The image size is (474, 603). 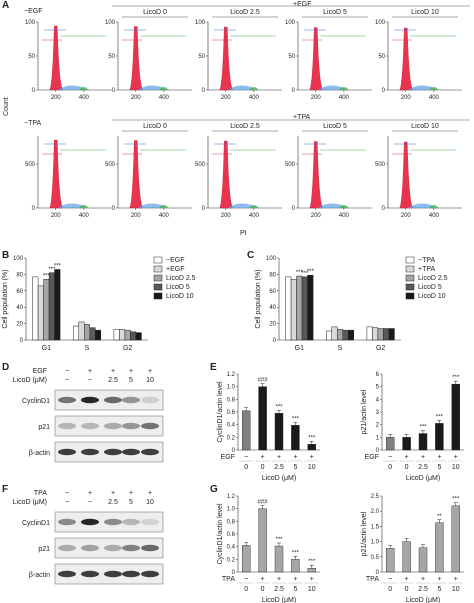 I want to click on chart-E-left-xlabel: LicoD (μM), so click(x=279, y=478).